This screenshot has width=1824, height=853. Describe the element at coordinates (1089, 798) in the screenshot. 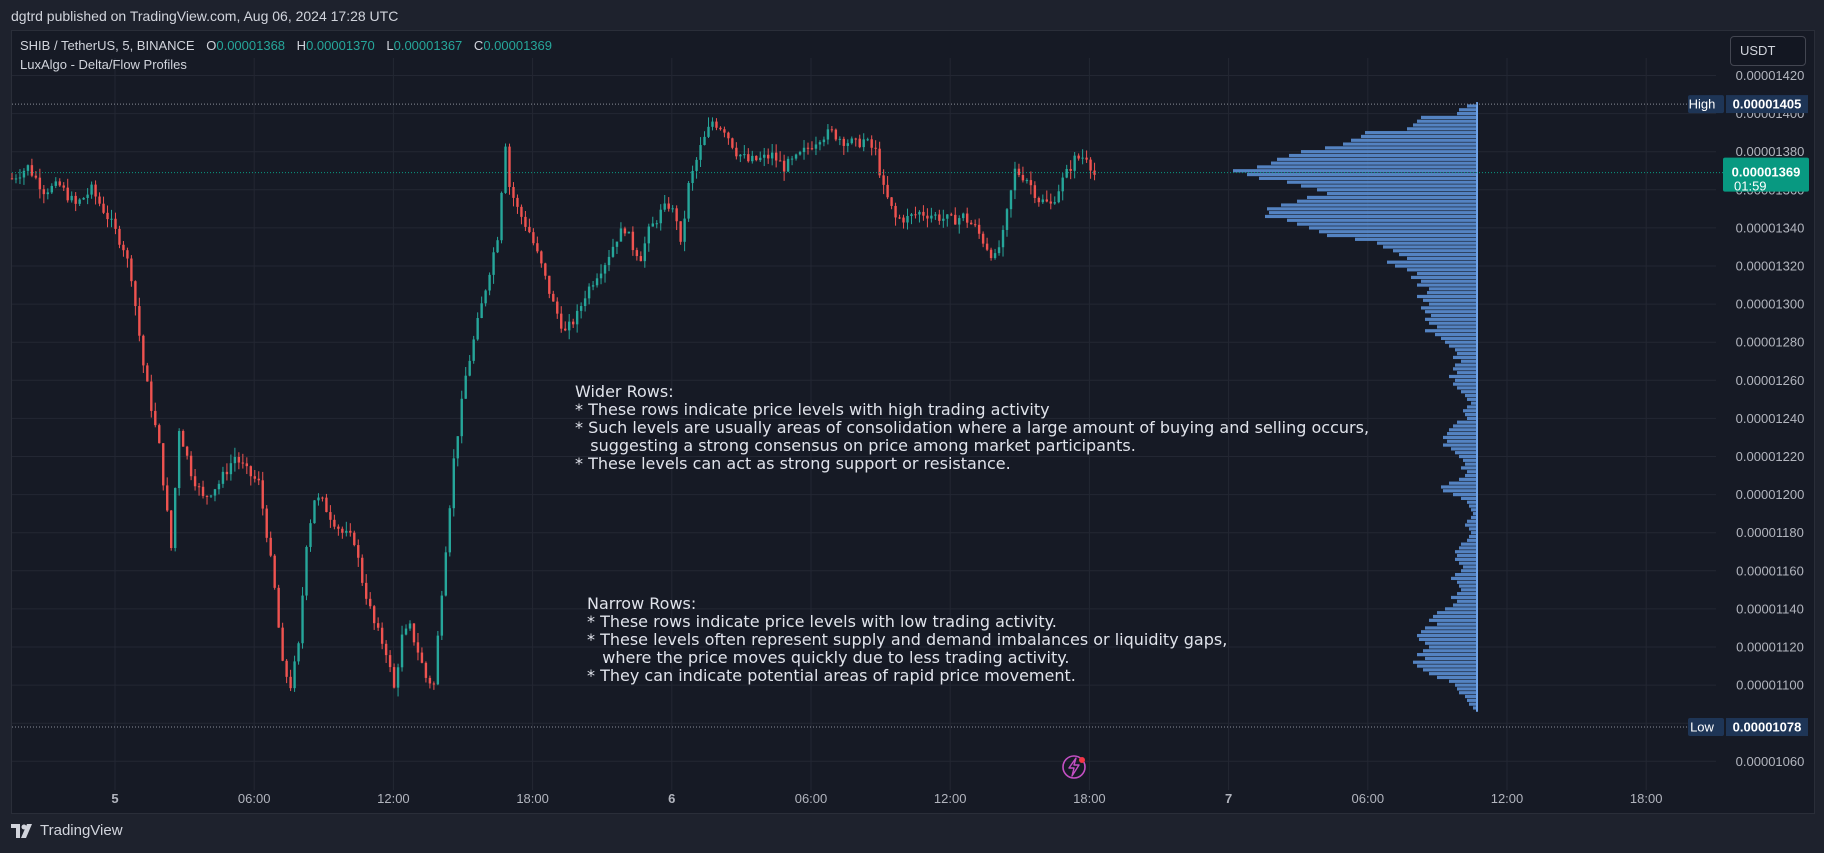

I see `time-tick-label: 18:00` at that location.